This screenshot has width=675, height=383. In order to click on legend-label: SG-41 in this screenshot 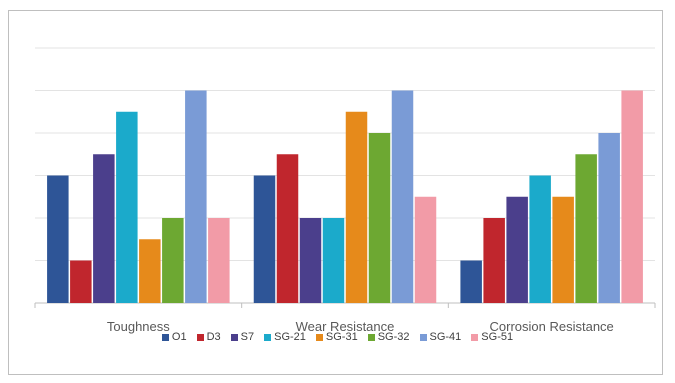, I will do `click(445, 337)`.